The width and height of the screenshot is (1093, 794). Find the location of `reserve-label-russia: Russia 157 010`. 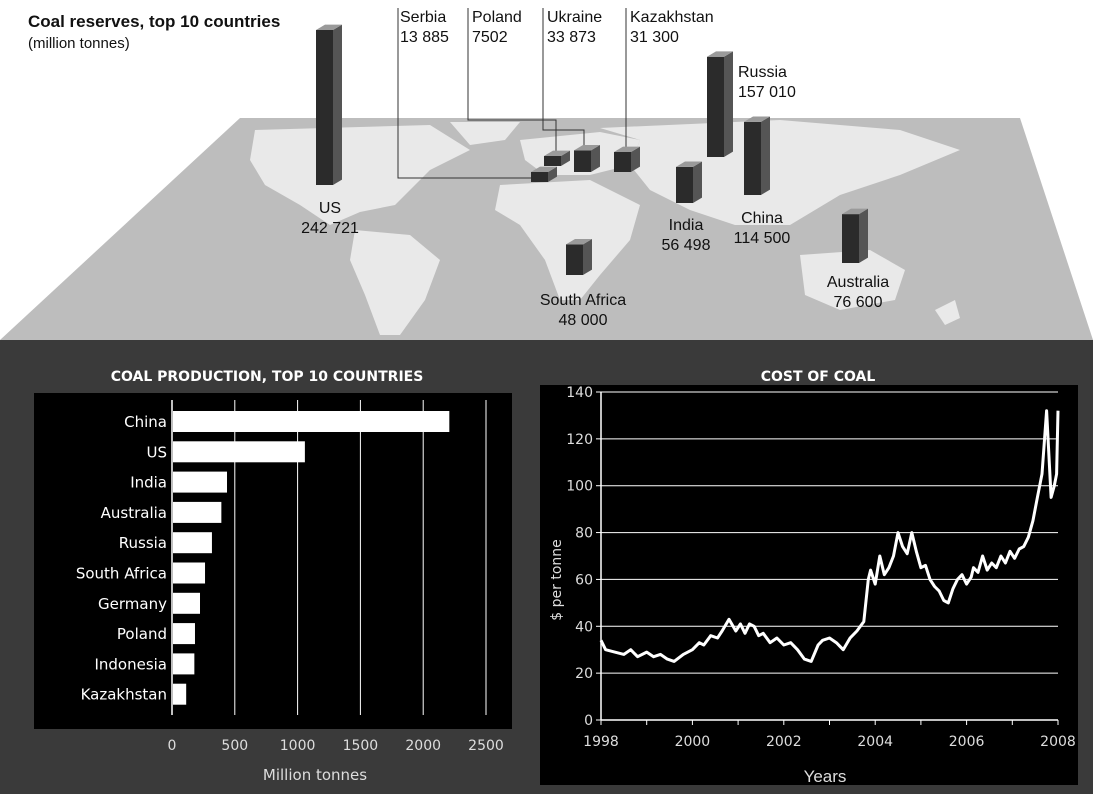

reserve-label-russia: Russia 157 010 is located at coordinates (767, 82).